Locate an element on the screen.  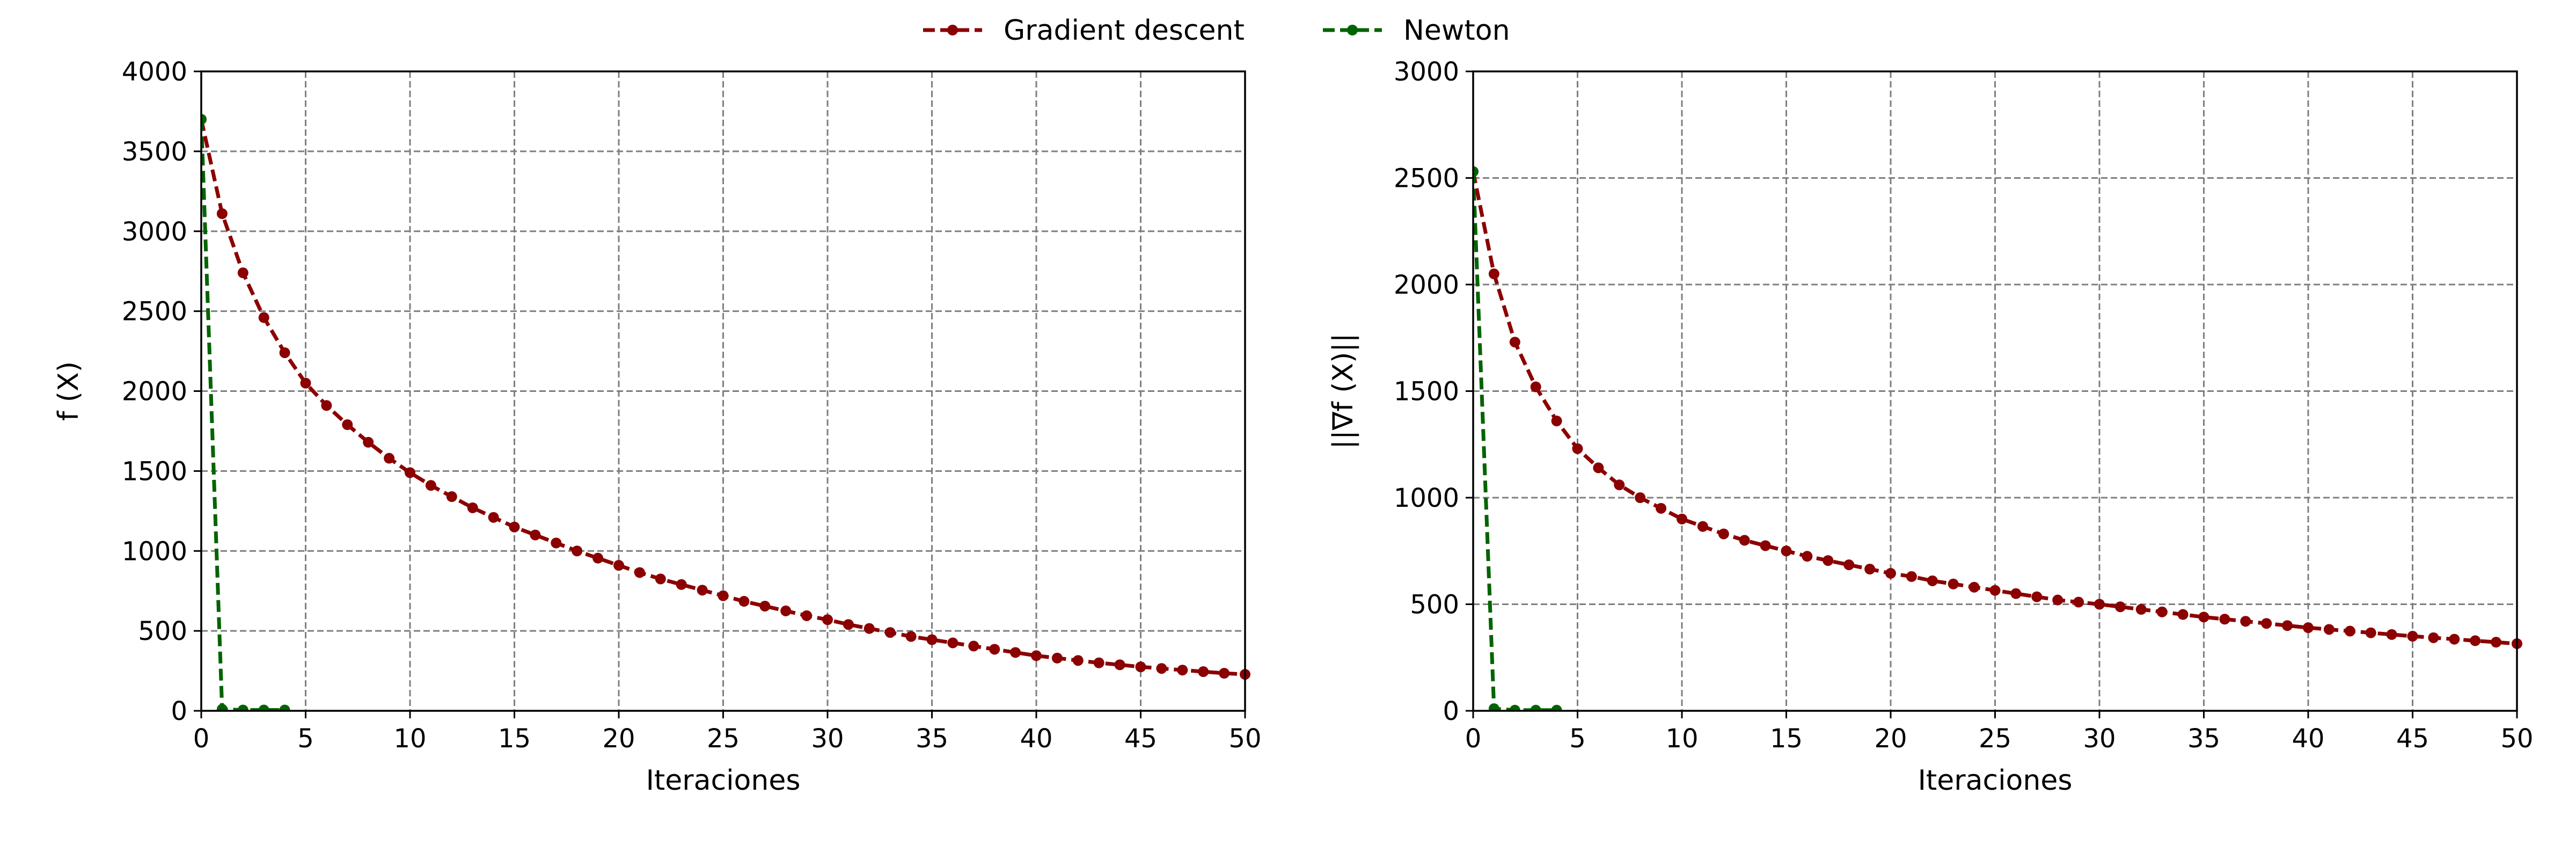
legend-label: Gradient descent is located at coordinates (1124, 30).